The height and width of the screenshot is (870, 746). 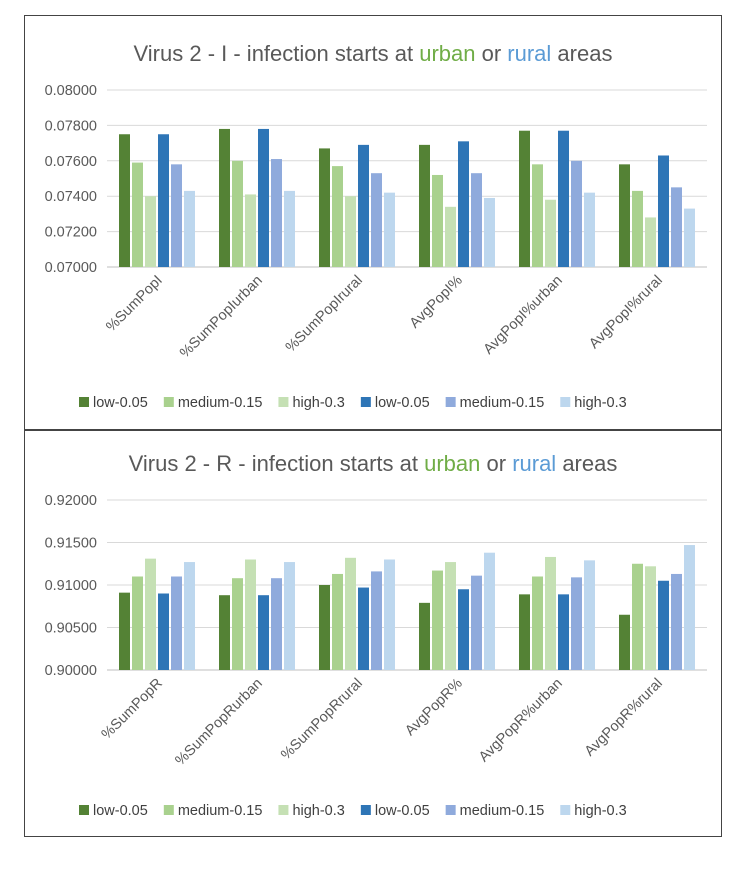 What do you see at coordinates (534, 463) in the screenshot?
I see `chart-title-part: rural` at bounding box center [534, 463].